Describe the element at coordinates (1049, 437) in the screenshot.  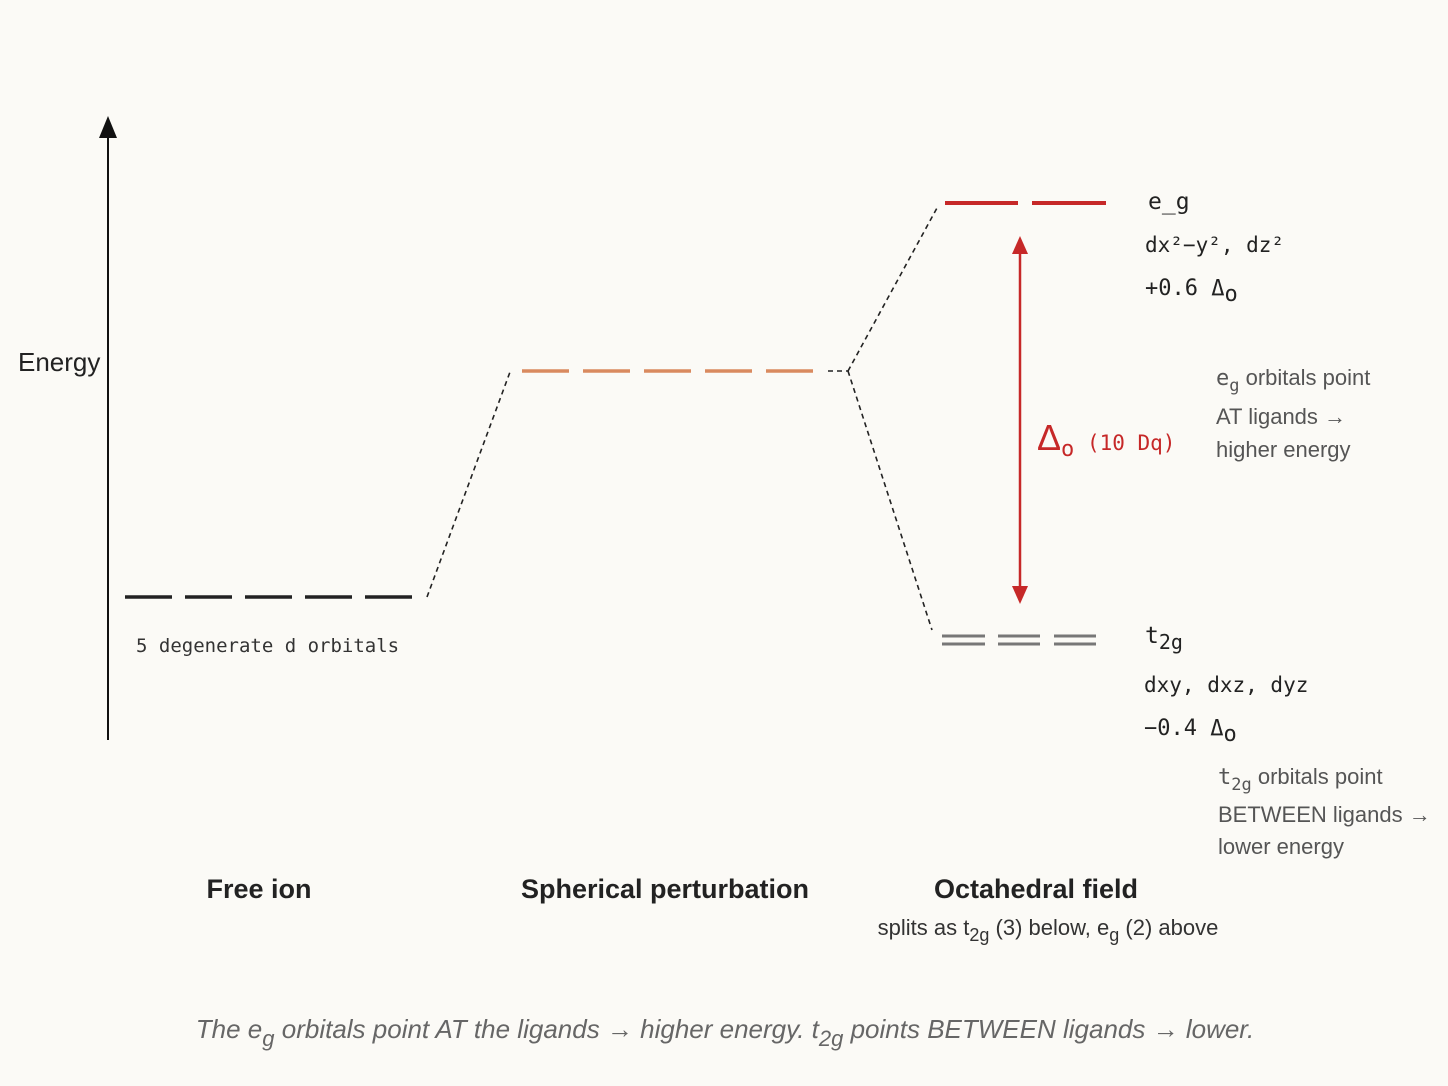
I see `splitting-symbol: Δ` at that location.